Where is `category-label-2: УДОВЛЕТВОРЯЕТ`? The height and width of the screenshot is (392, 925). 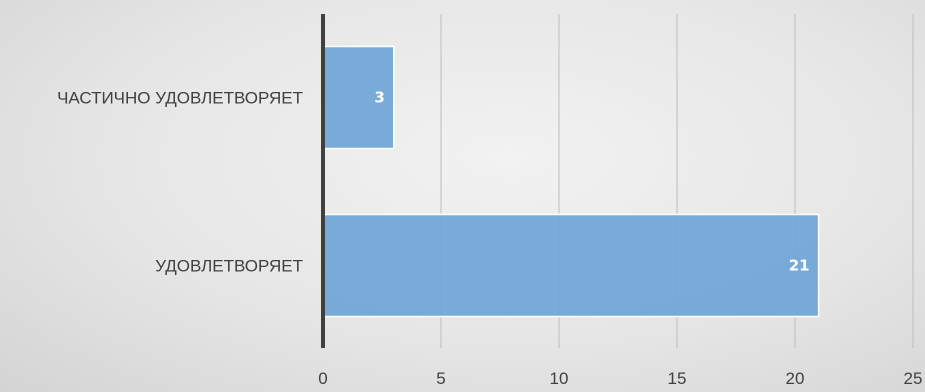 category-label-2: УДОВЛЕТВОРЯЕТ is located at coordinates (229, 266).